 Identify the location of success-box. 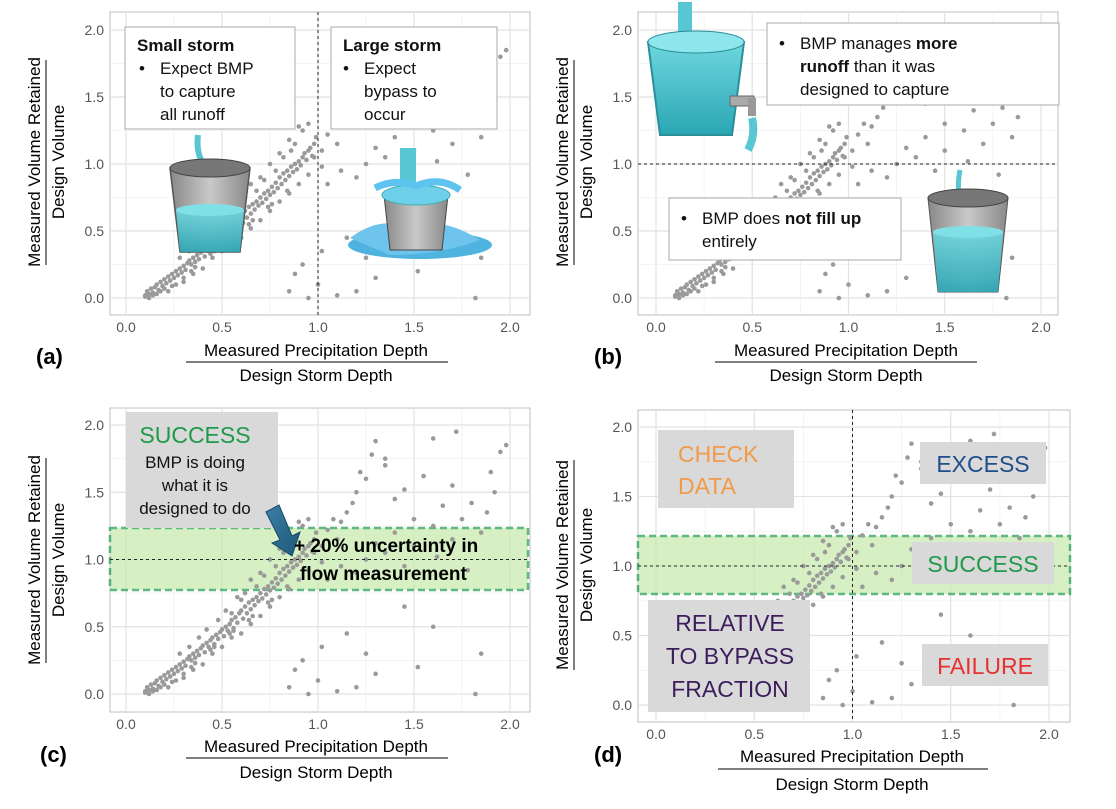
(202, 470).